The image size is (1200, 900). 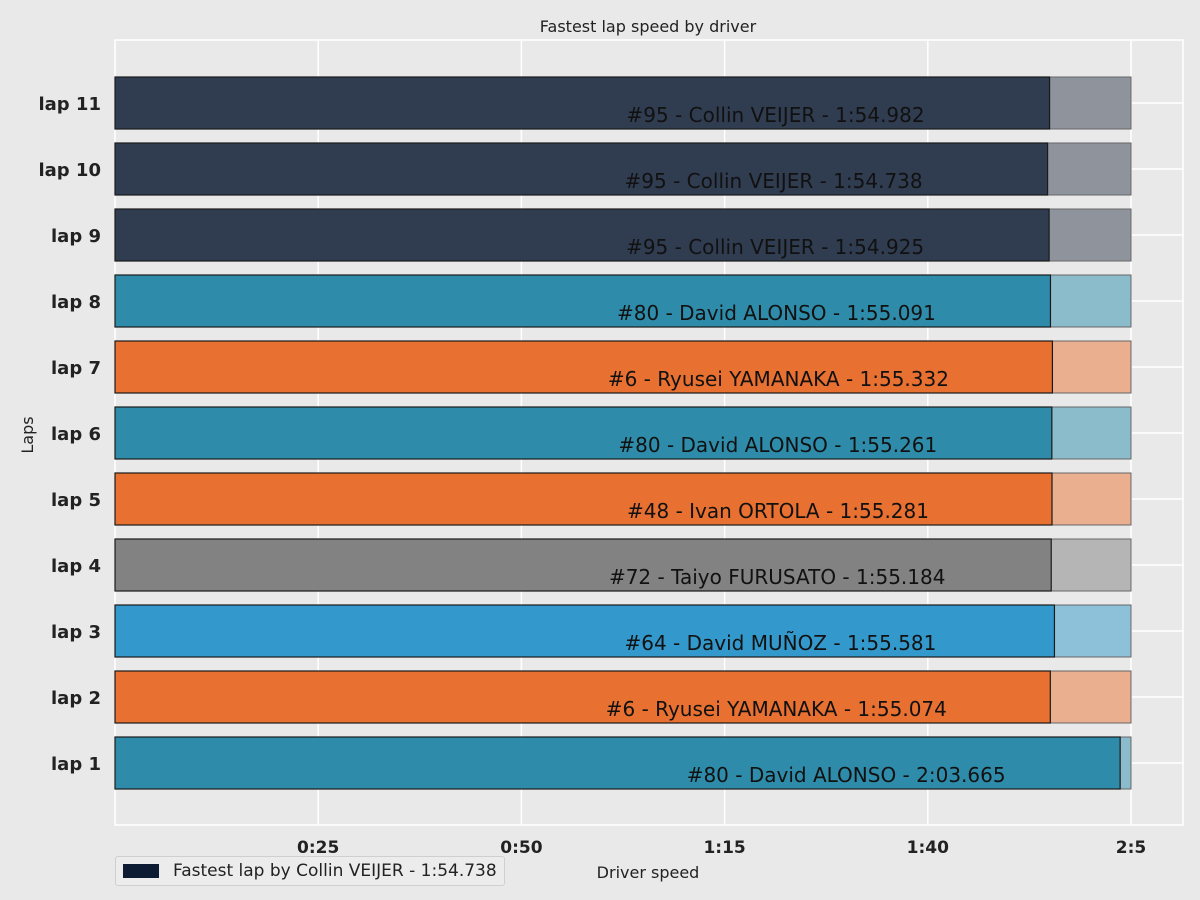 What do you see at coordinates (76, 236) in the screenshot?
I see `y-tick-label: lap 9` at bounding box center [76, 236].